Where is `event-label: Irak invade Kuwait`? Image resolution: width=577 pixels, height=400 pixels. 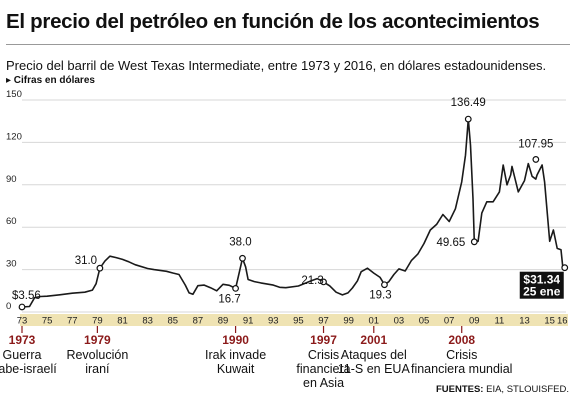 event-label: Irak invade Kuwait is located at coordinates (235, 362).